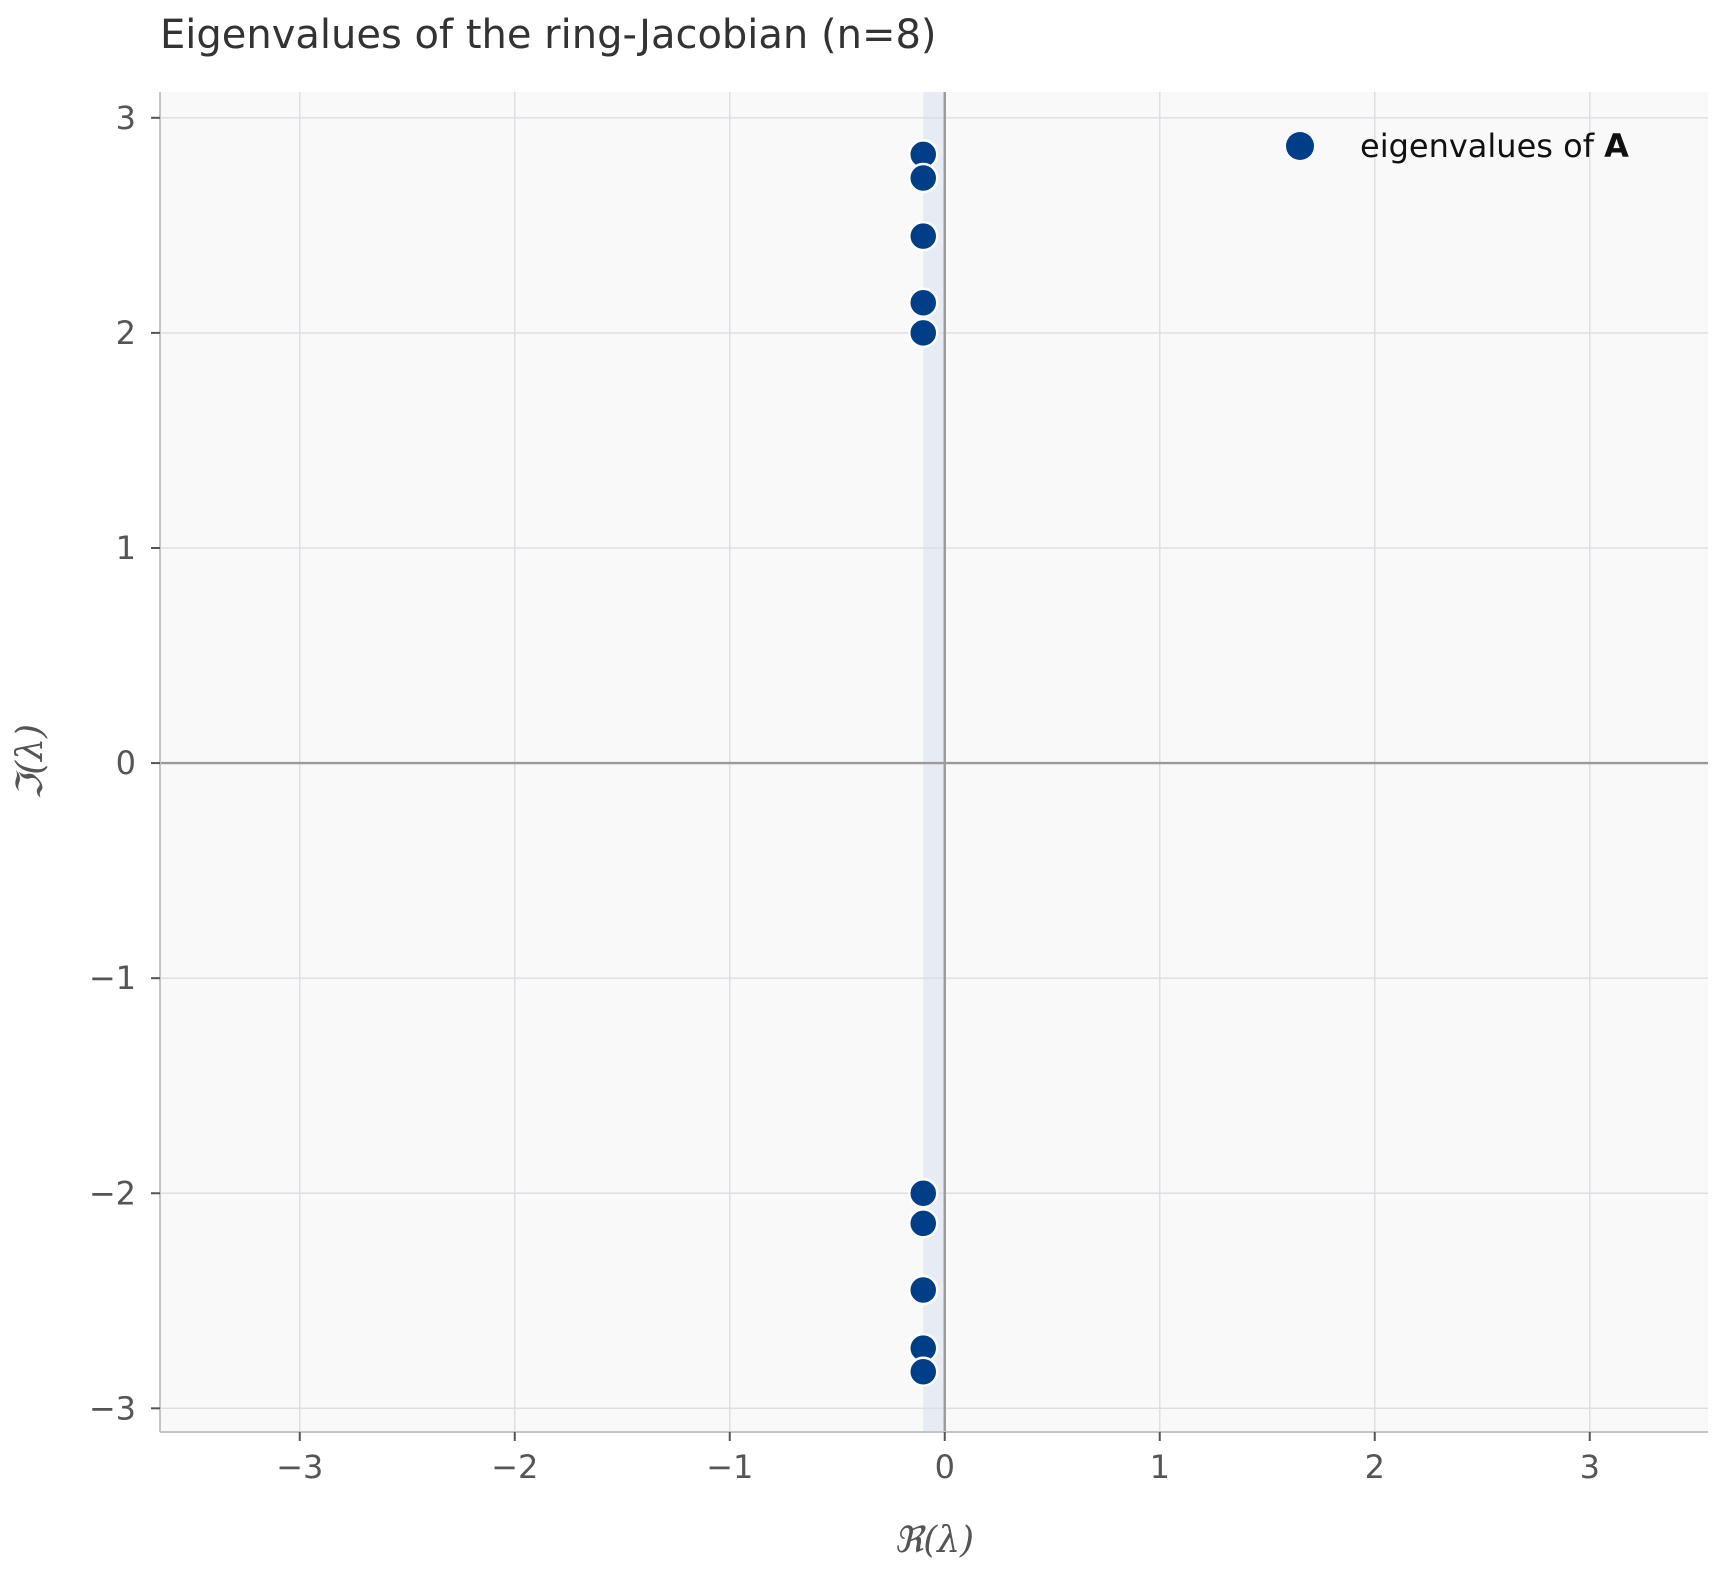  What do you see at coordinates (126, 333) in the screenshot?
I see `y-tick-label: 2` at bounding box center [126, 333].